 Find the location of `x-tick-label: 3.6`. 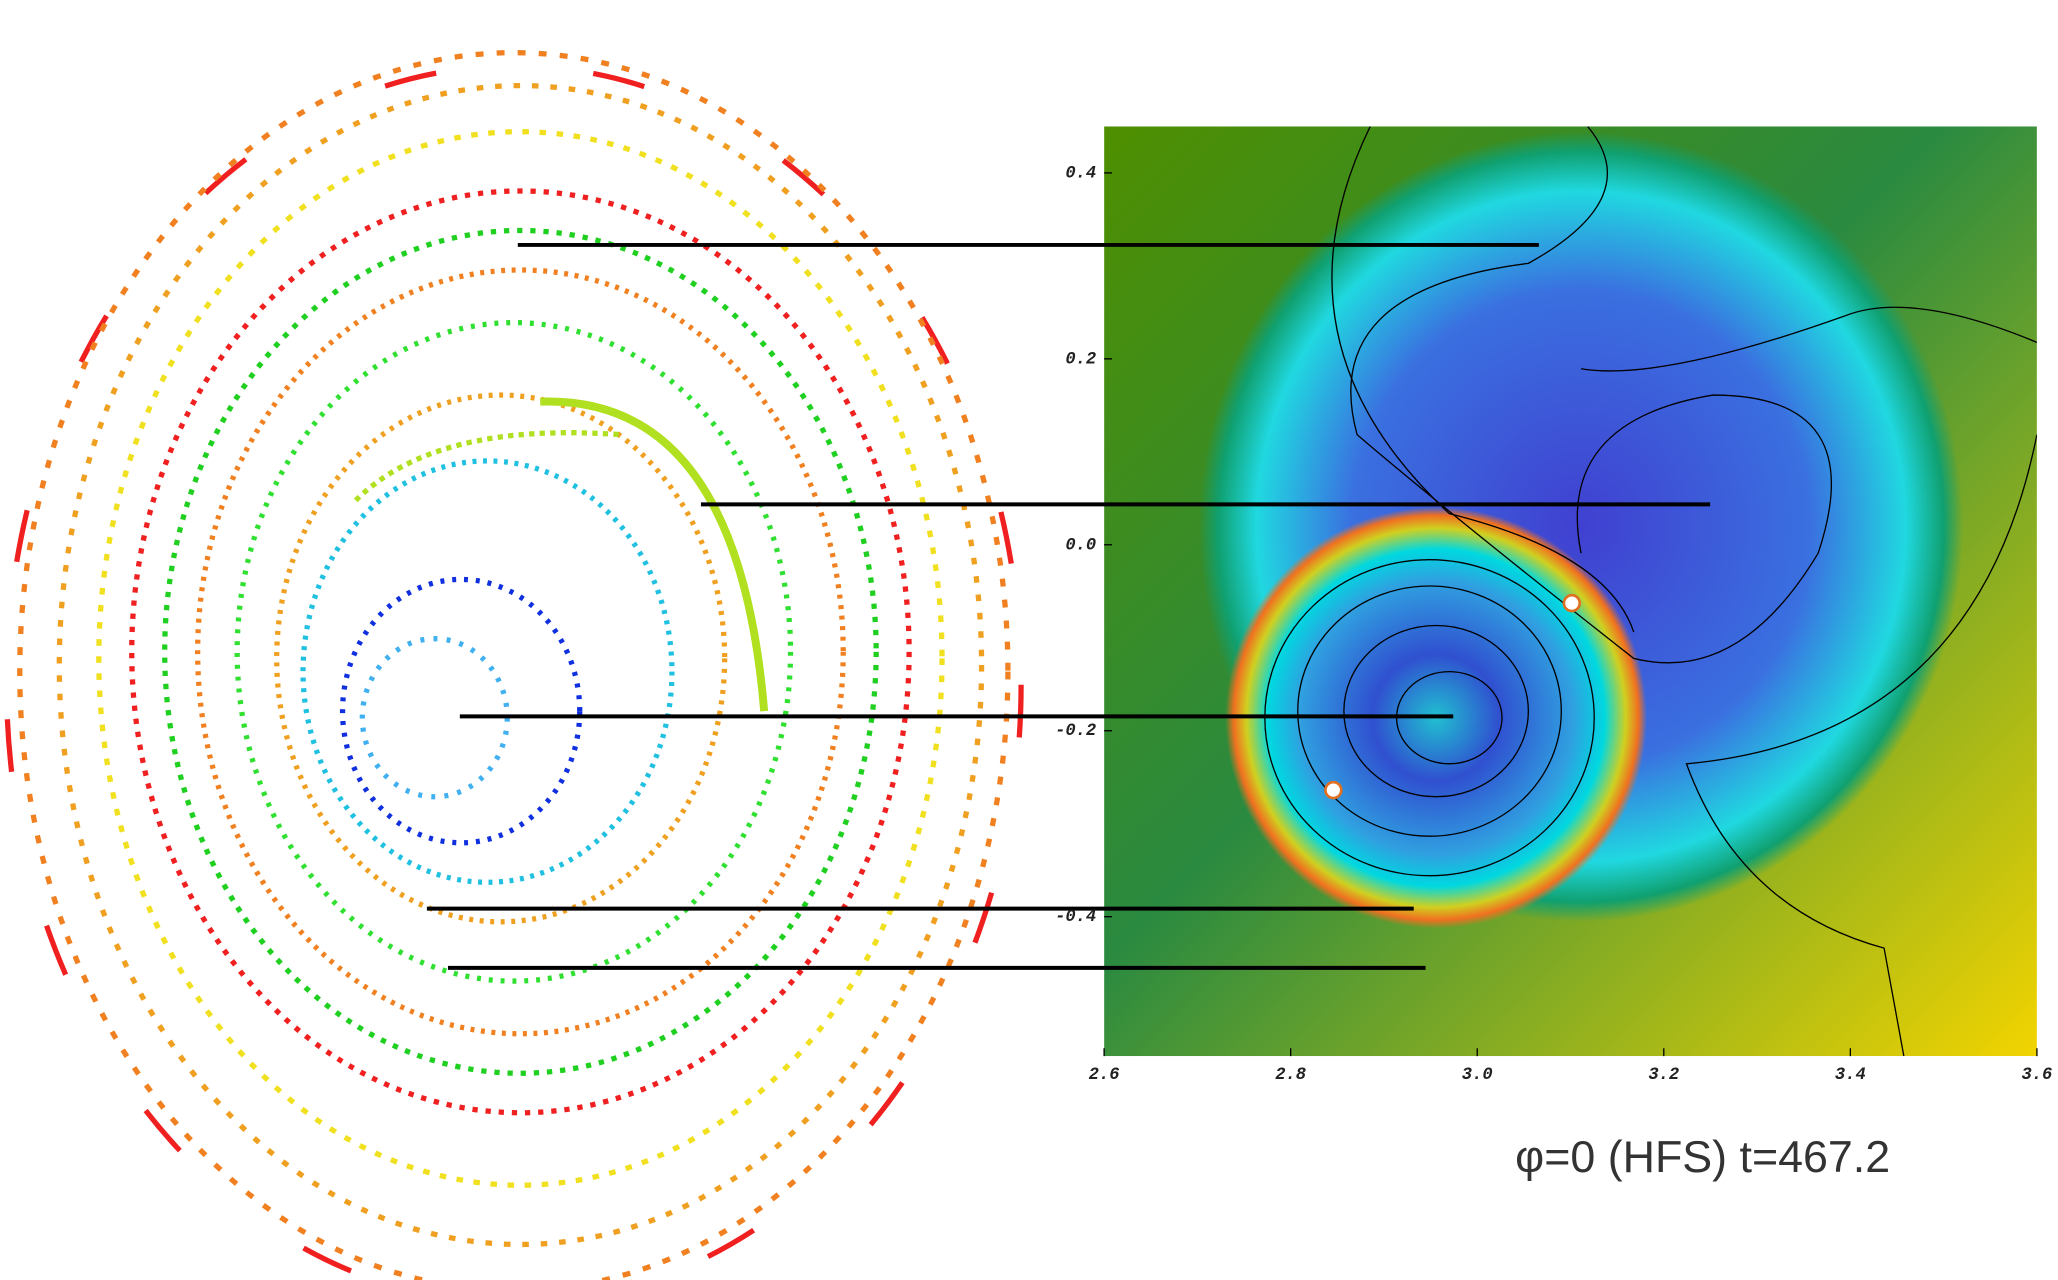

x-tick-label: 3.6 is located at coordinates (2037, 1075).